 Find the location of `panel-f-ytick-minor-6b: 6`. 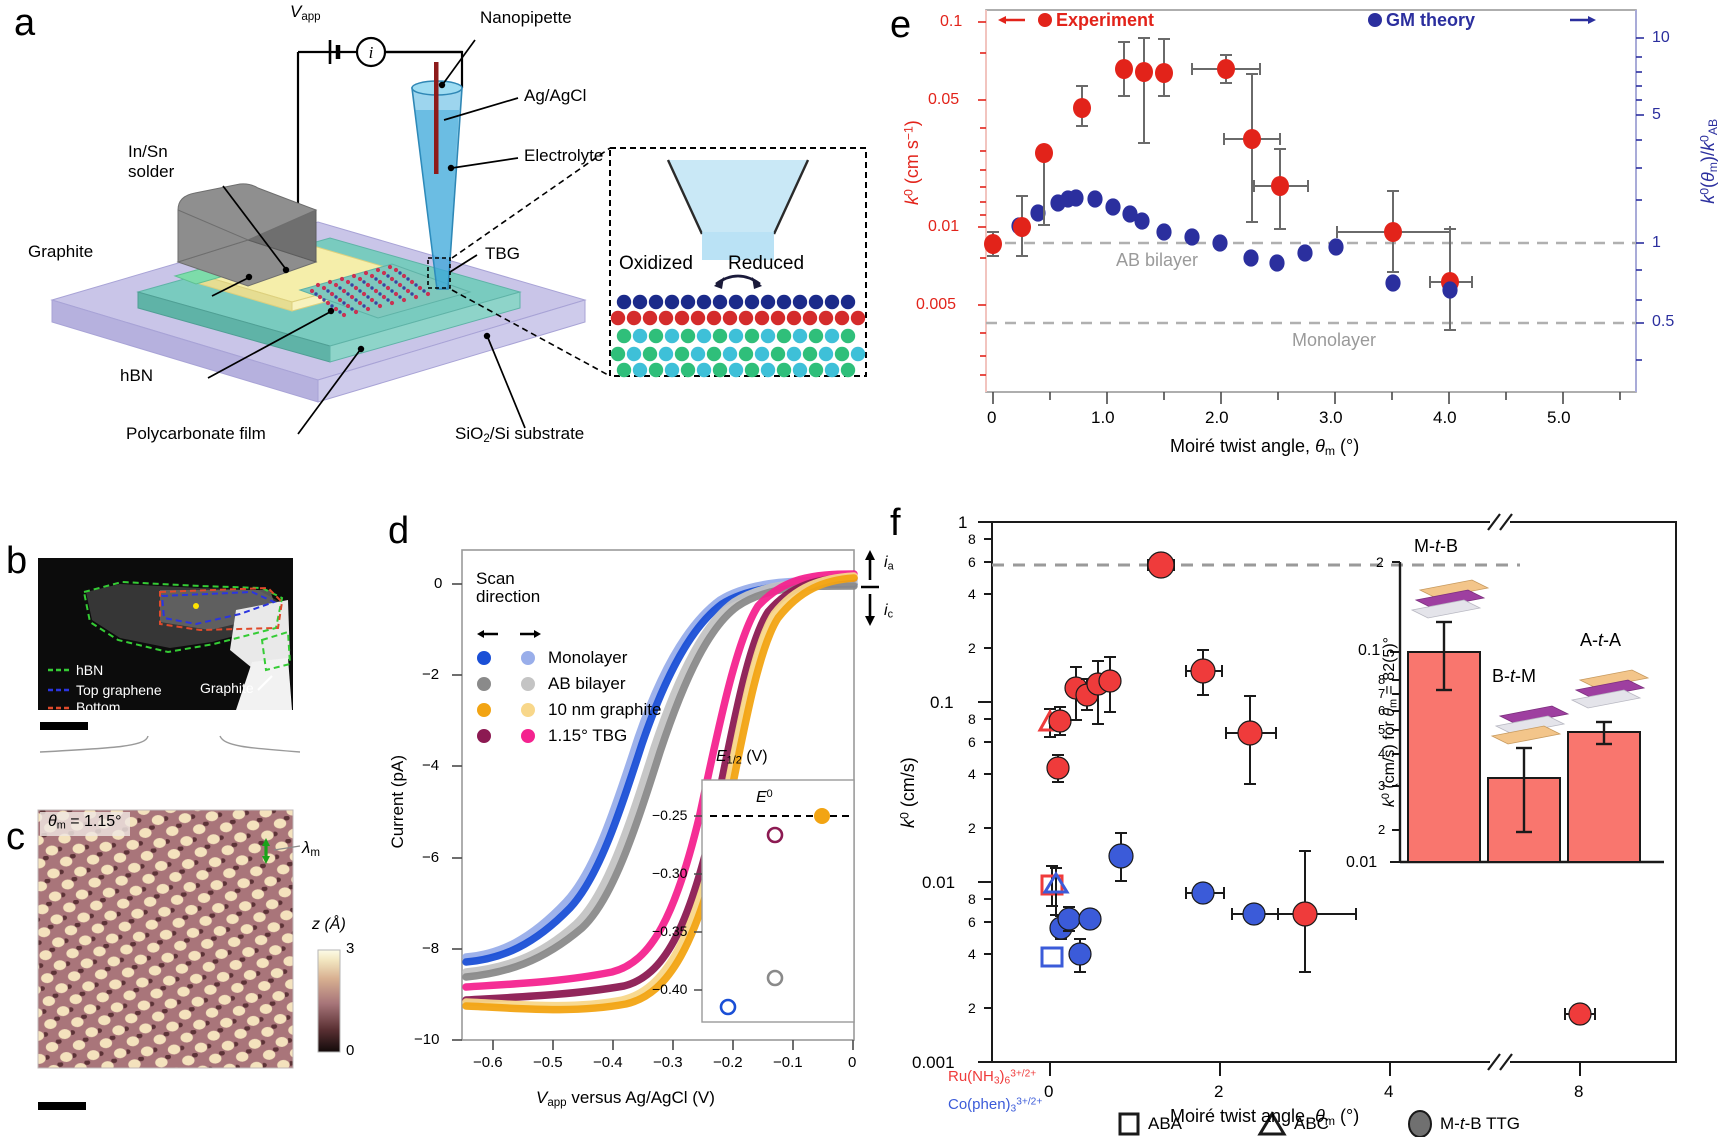

panel-f-ytick-minor-6b: 6 is located at coordinates (972, 742).